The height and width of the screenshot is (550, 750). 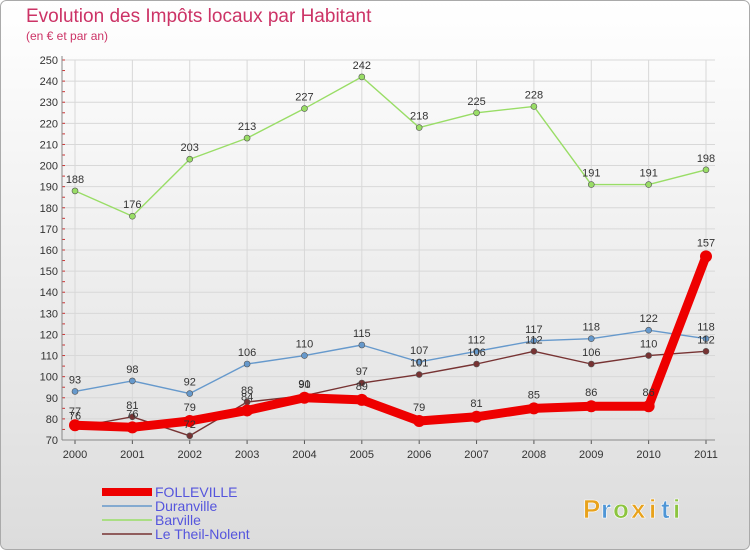 What do you see at coordinates (648, 455) in the screenshot?
I see `x-tick-label: 2010` at bounding box center [648, 455].